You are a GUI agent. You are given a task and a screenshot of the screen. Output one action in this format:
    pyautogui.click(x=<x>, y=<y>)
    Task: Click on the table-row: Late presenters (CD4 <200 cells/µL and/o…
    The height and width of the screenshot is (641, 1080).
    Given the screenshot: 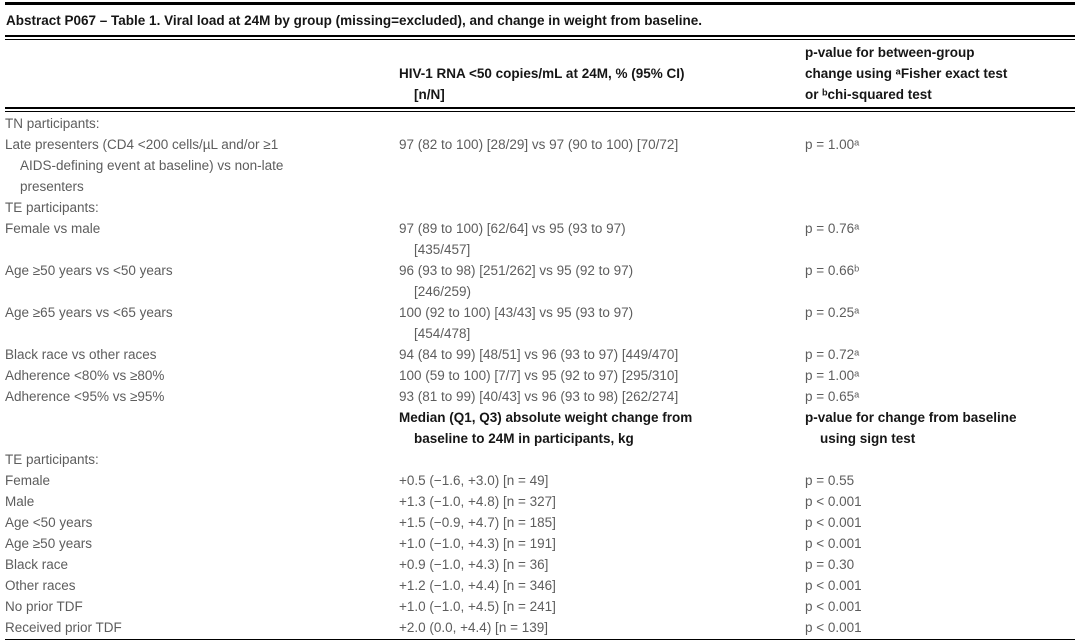 What is the action you would take?
    pyautogui.click(x=540, y=165)
    